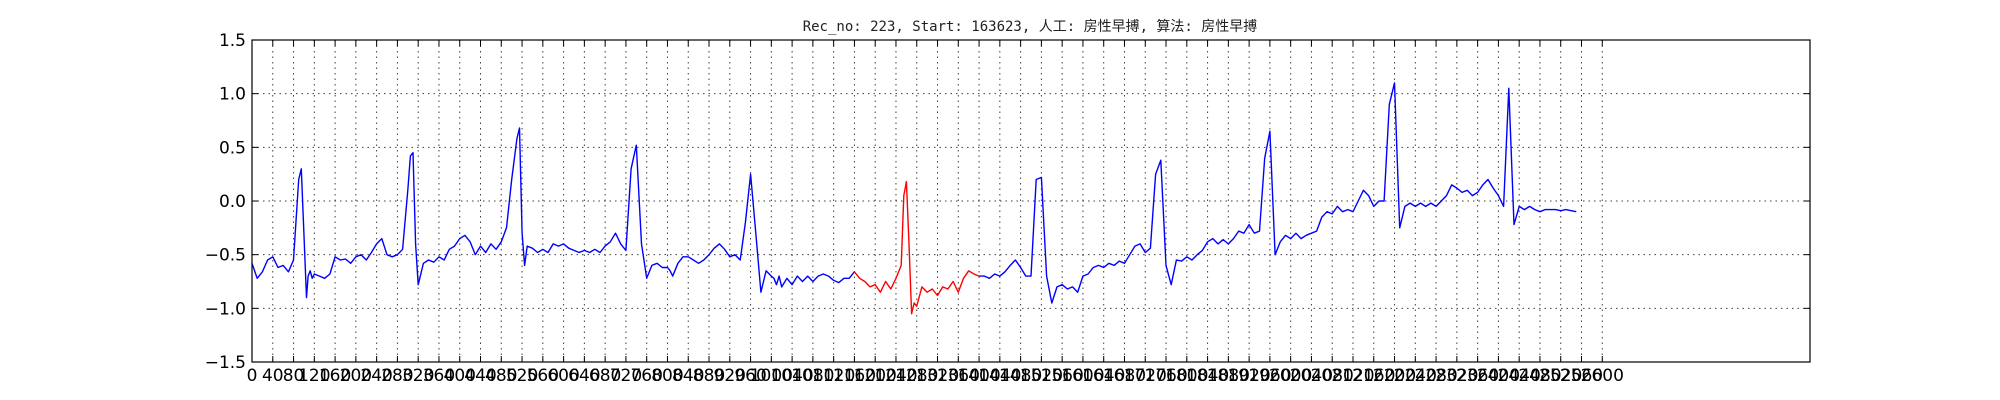 Image resolution: width=2000 pixels, height=400 pixels. What do you see at coordinates (356, 376) in the screenshot?
I see `x-tick-label: 200` at bounding box center [356, 376].